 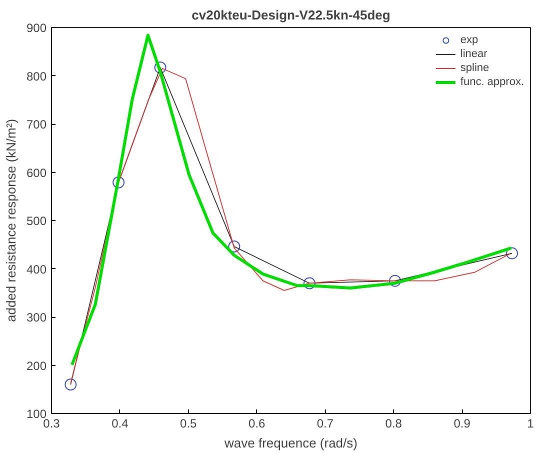 What do you see at coordinates (36, 125) in the screenshot?
I see `y-tick-label: 700` at bounding box center [36, 125].